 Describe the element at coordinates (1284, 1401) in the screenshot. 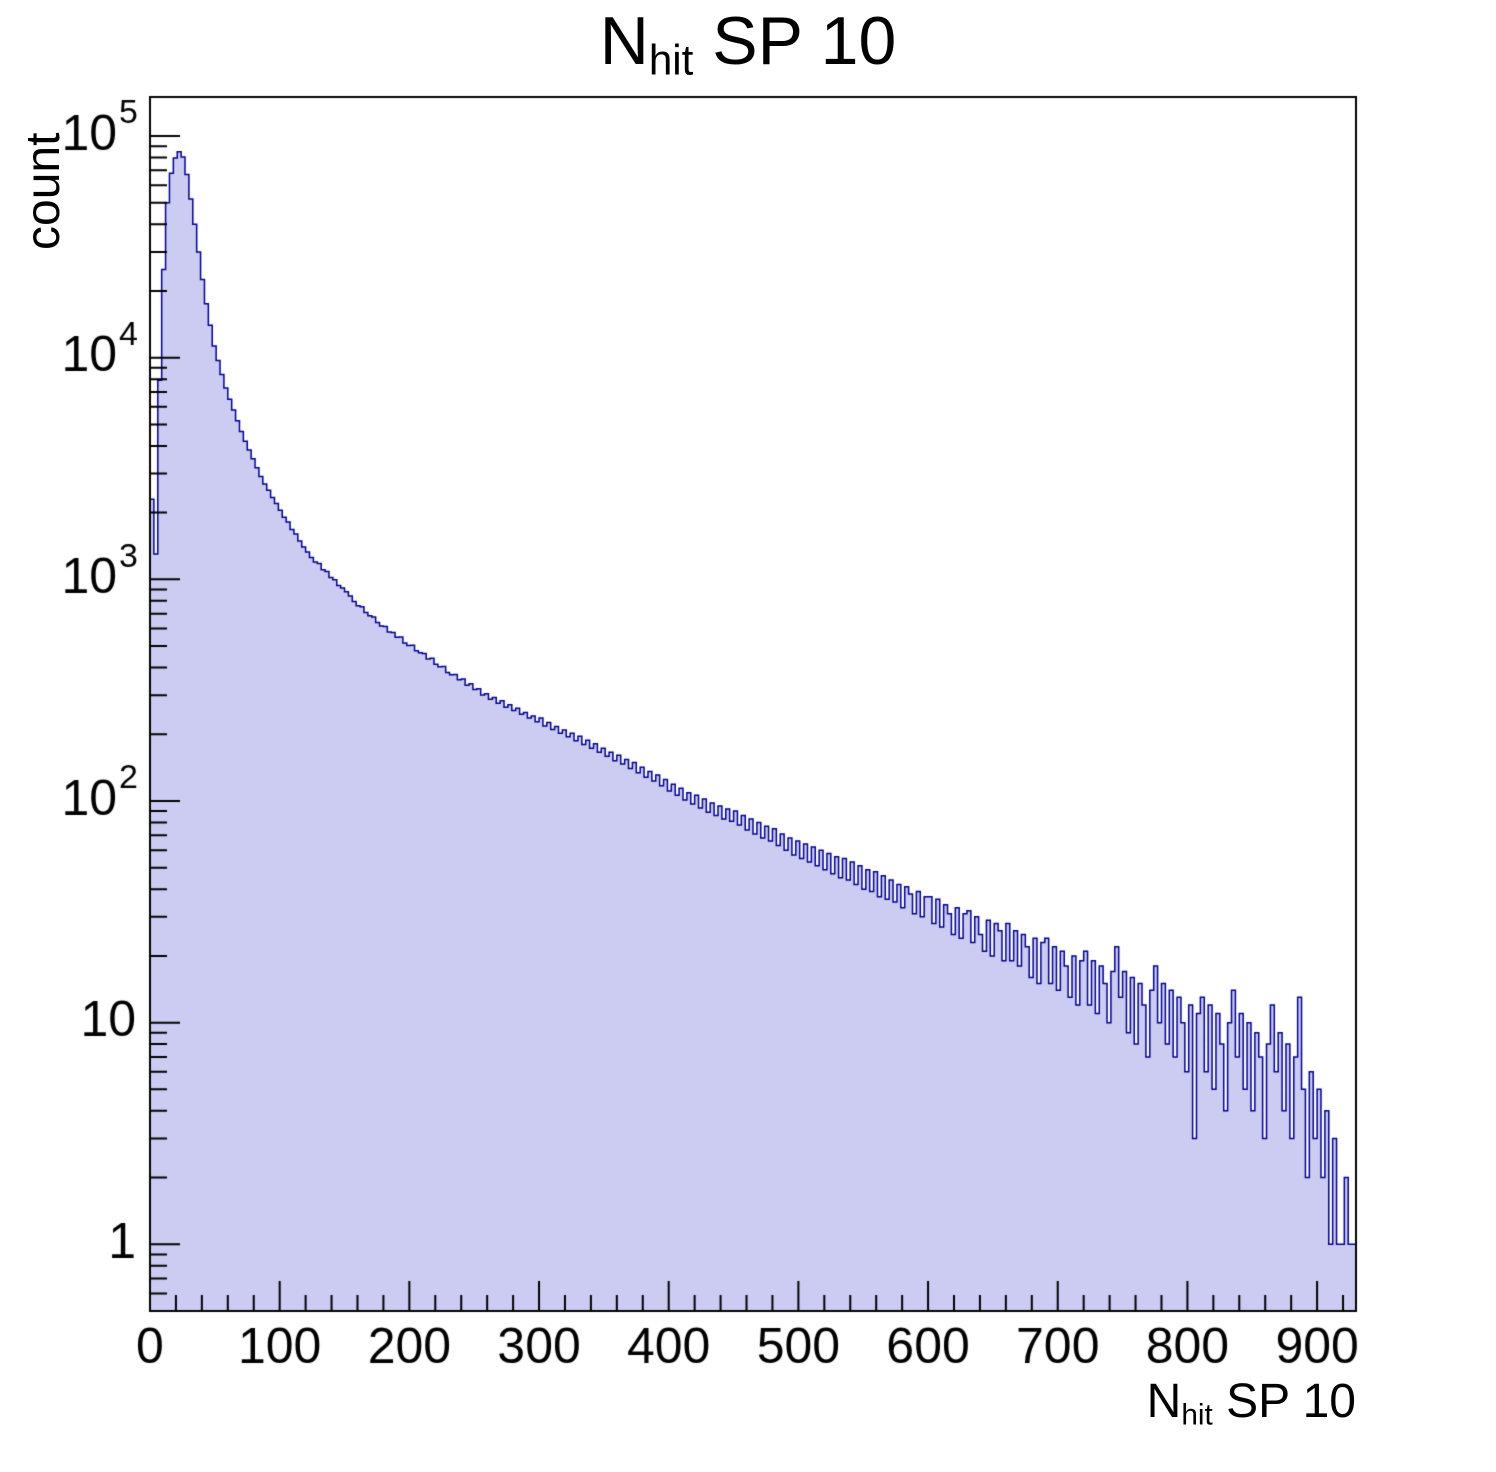

I see `x-axis-title-rest: SP 10` at that location.